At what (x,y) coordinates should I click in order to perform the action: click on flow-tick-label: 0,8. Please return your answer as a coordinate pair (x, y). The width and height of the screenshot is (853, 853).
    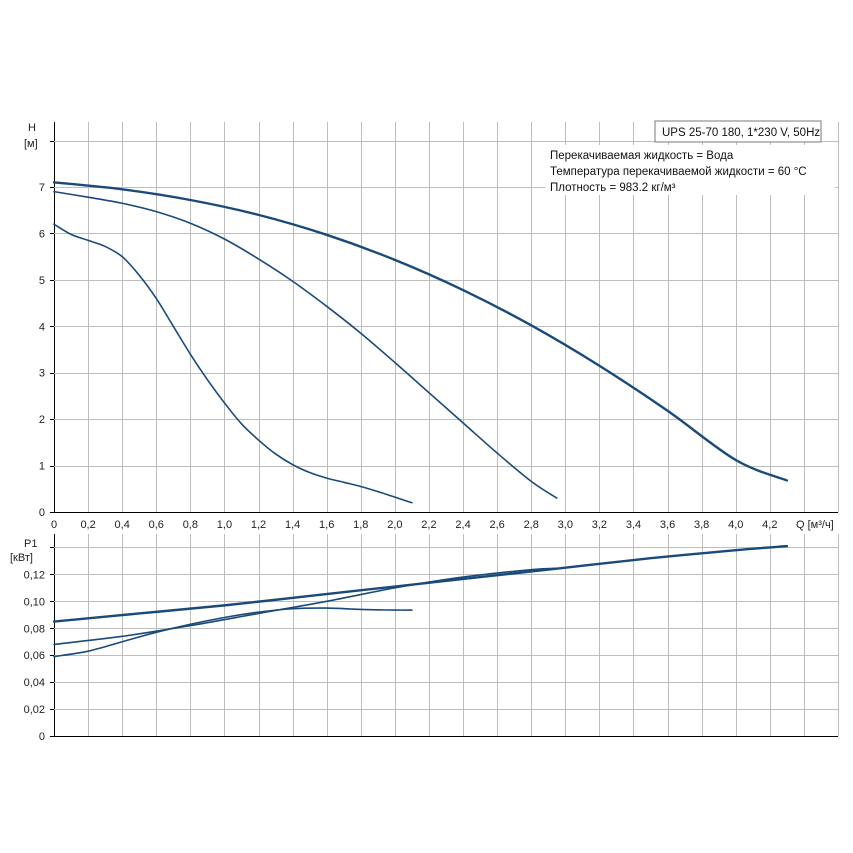
    Looking at the image, I should click on (190, 525).